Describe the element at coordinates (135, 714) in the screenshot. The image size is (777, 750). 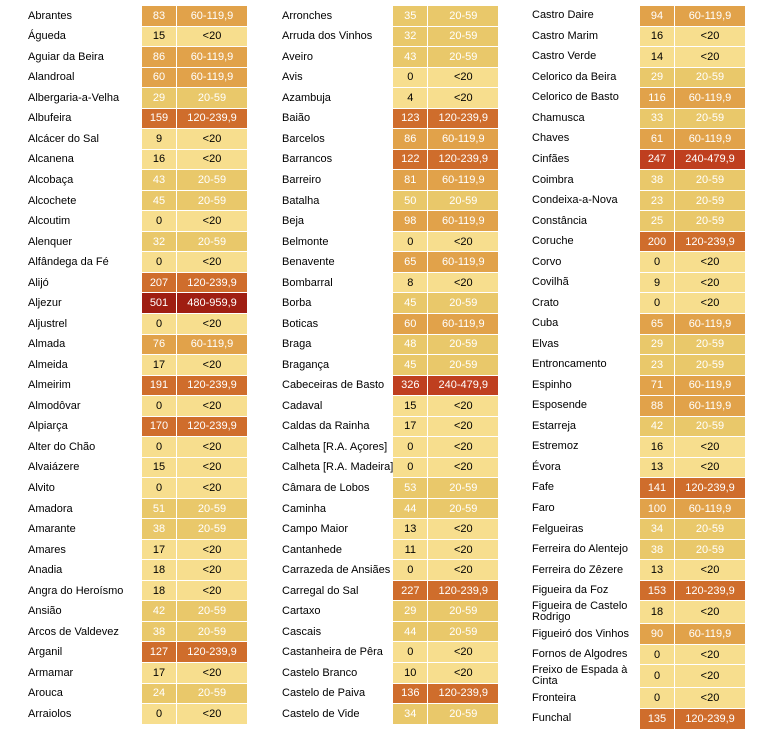
I see `table-row: Arraiolos 0 <20` at that location.